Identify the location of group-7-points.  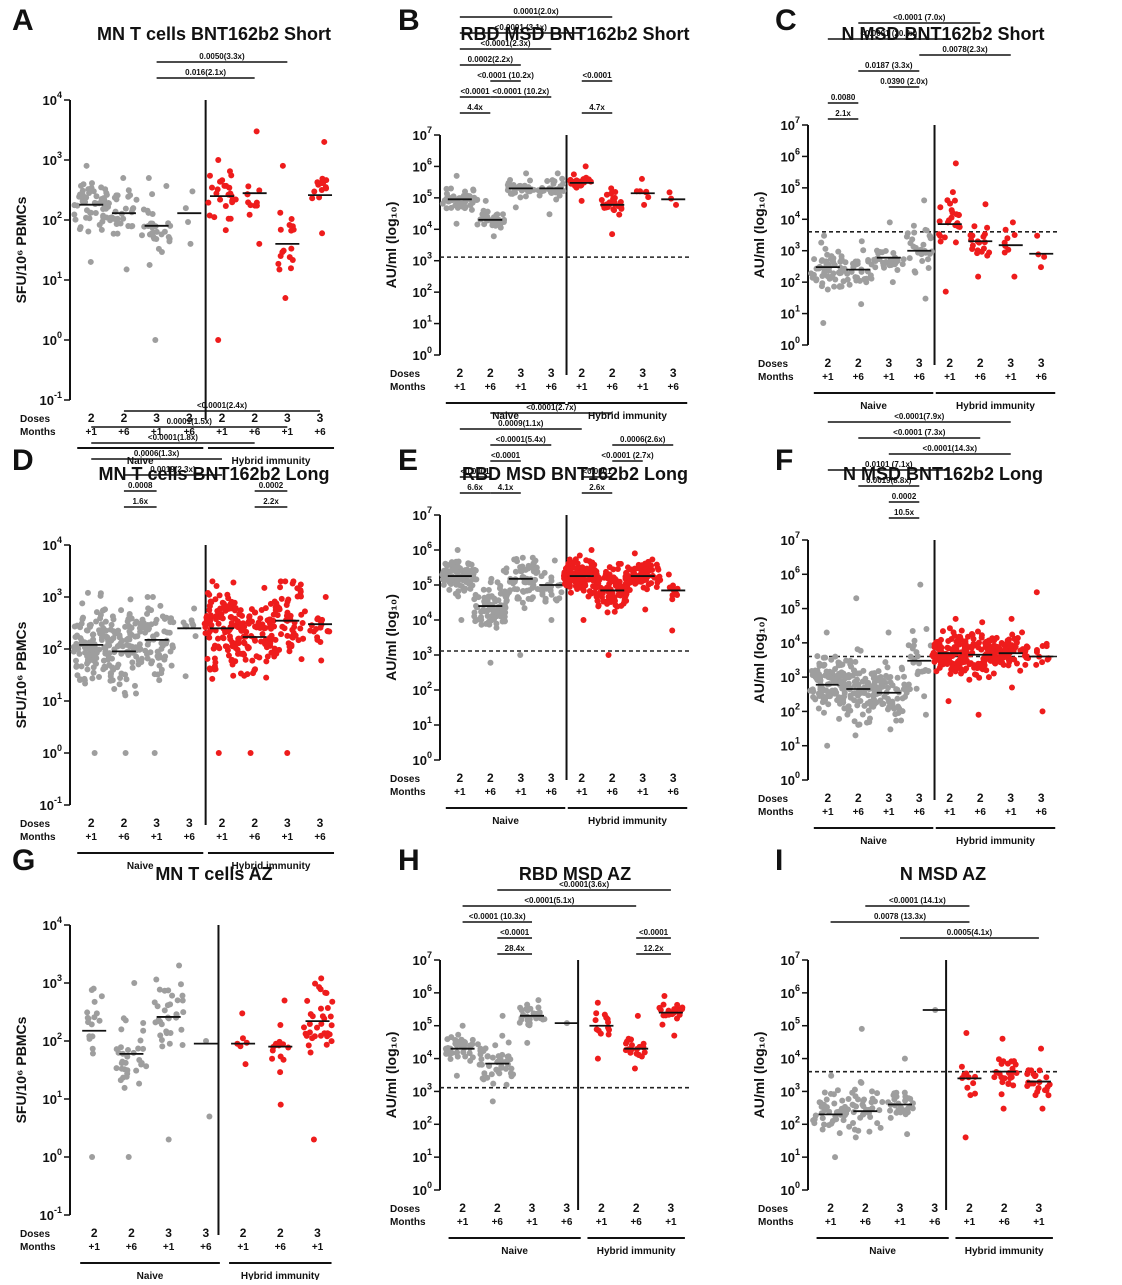
(1042, 652).